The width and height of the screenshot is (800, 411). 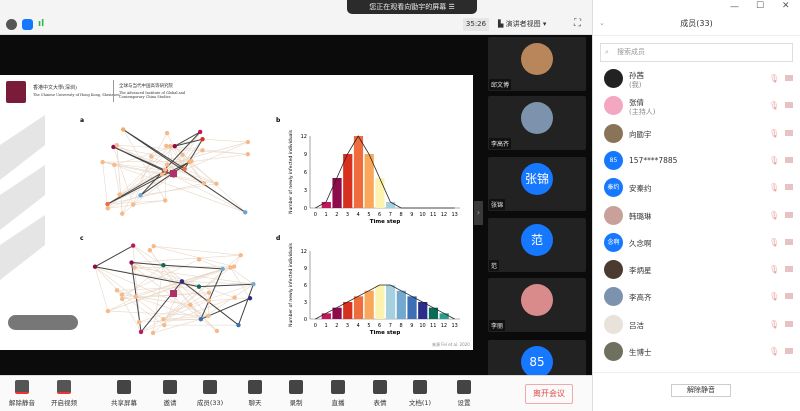 I want to click on x-tick-label: 2, so click(x=336, y=326).